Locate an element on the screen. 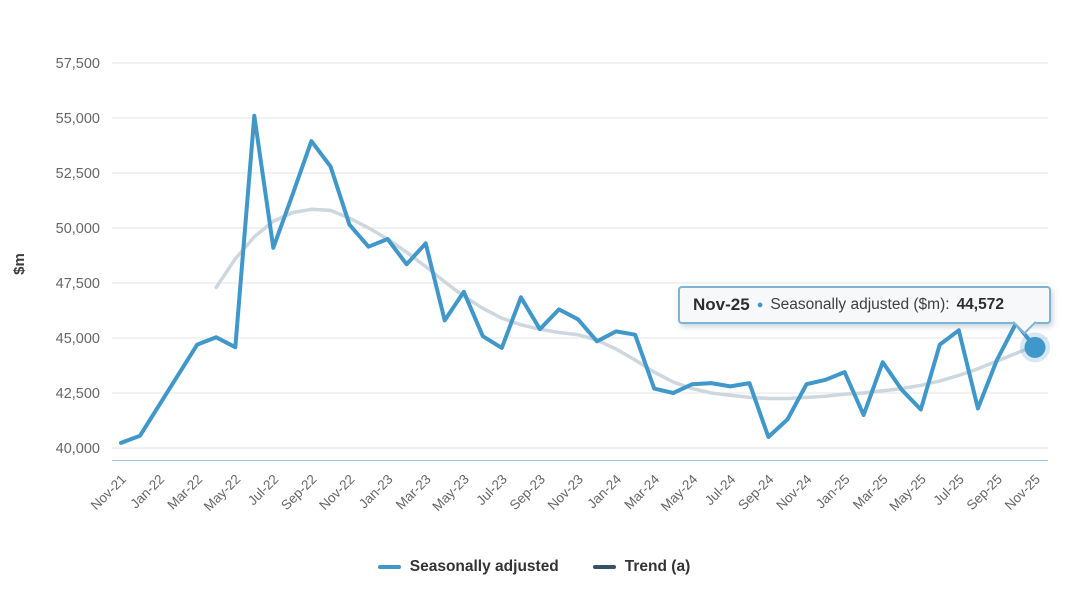 Image resolution: width=1068 pixels, height=606 pixels. x-tick-label: Mar-23 is located at coordinates (413, 492).